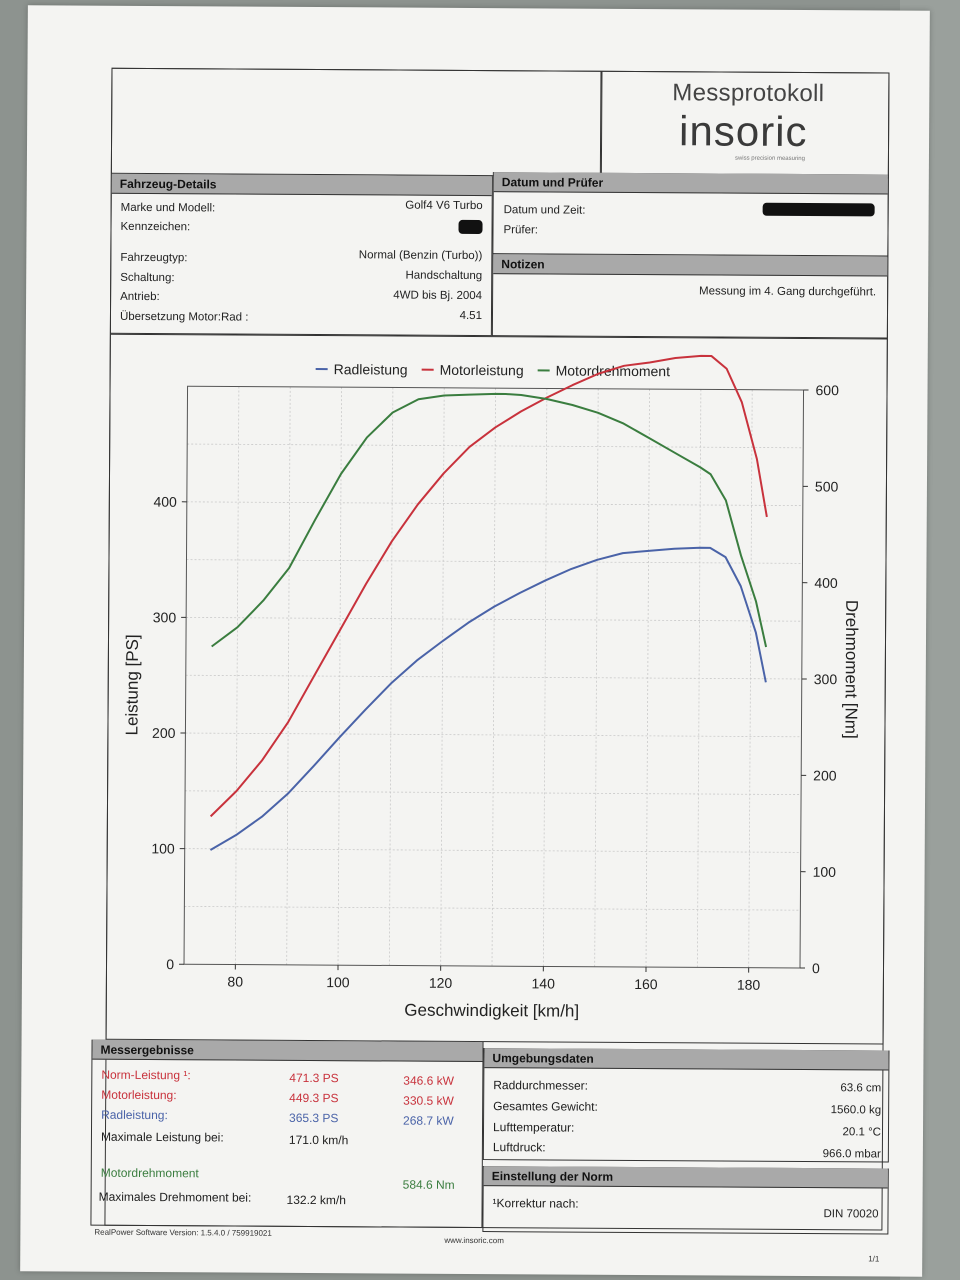  I want to click on env-value: 966.0 mbar, so click(851, 1154).